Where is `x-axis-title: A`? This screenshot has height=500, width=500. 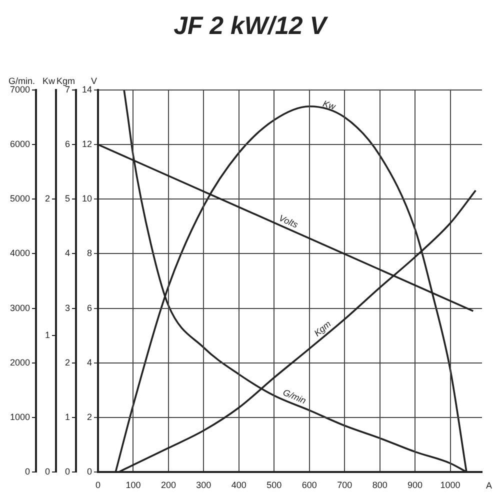
x-axis-title: A is located at coordinates (489, 485).